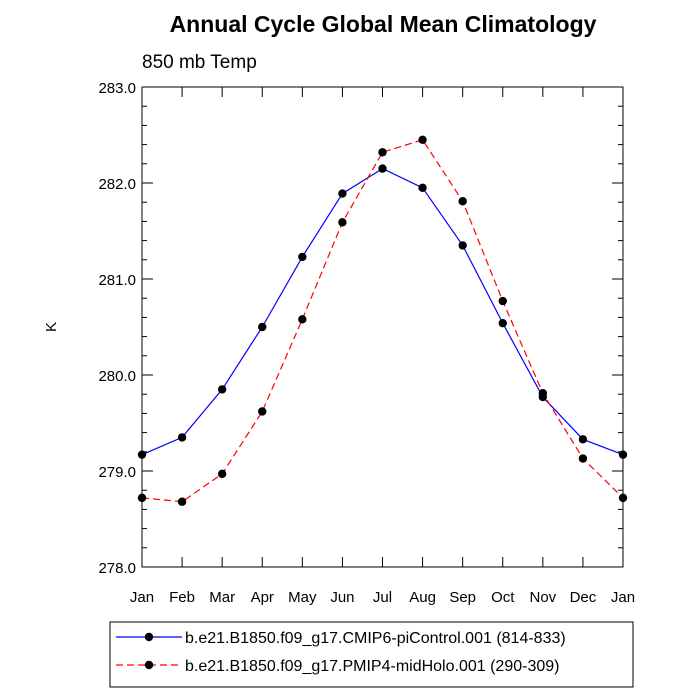 The height and width of the screenshot is (700, 700). Describe the element at coordinates (51, 327) in the screenshot. I see `y-axis-label: K` at that location.